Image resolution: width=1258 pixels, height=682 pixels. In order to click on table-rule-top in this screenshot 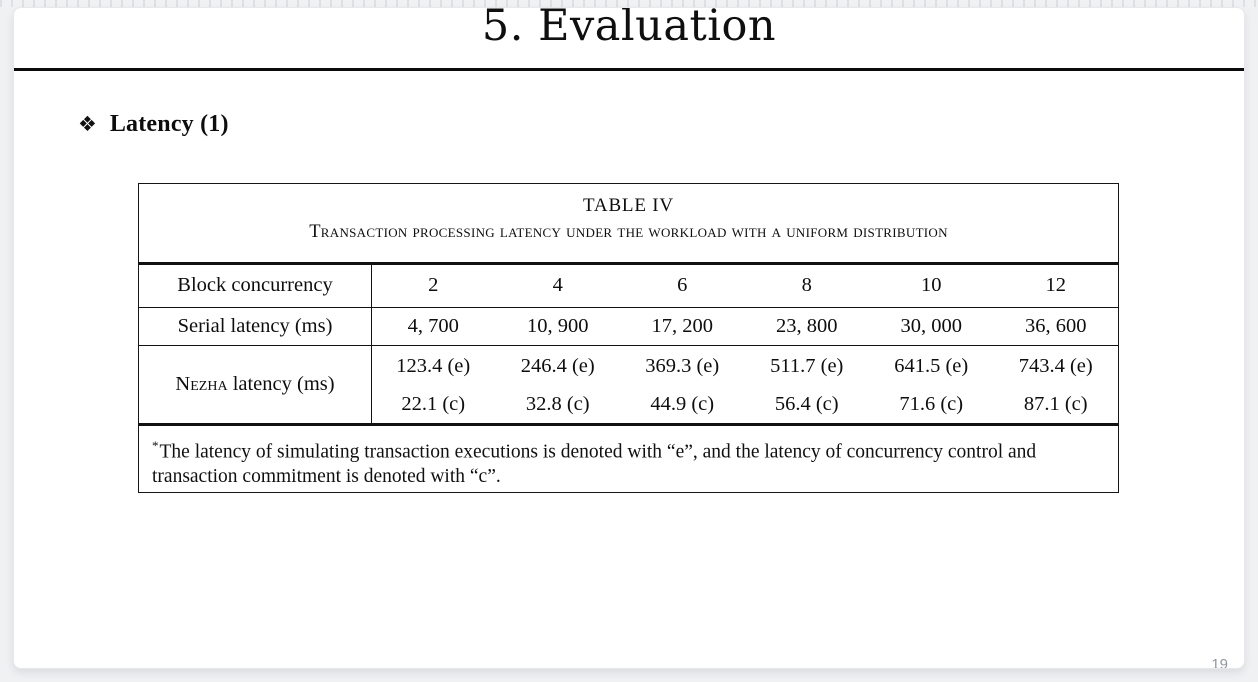, I will do `click(628, 263)`.